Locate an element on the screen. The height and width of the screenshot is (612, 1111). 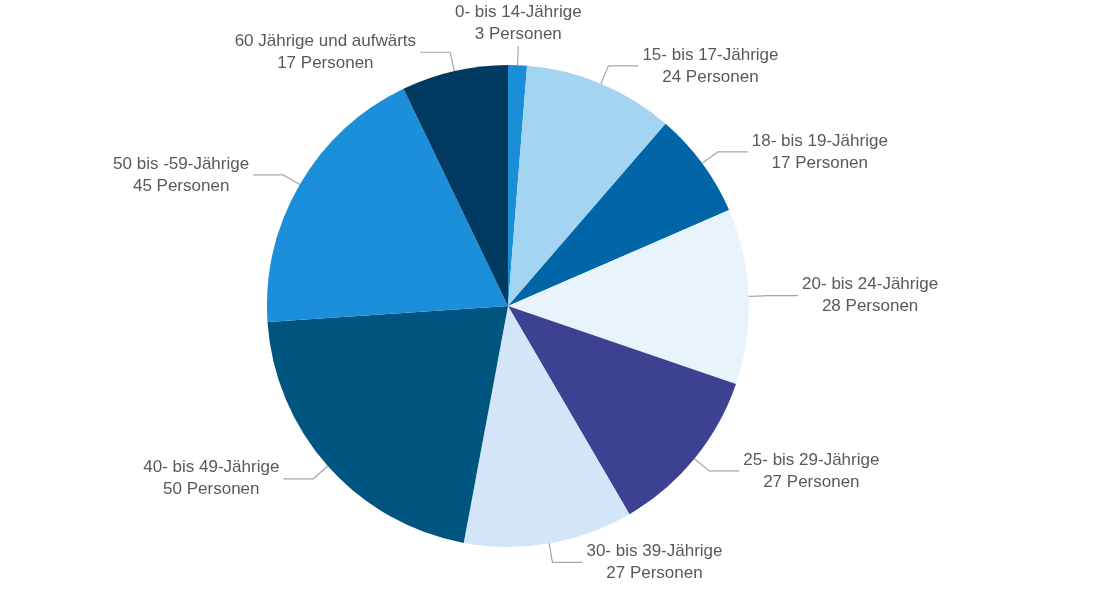
slice-label: 60 Jährige und aufwärts is located at coordinates (325, 40).